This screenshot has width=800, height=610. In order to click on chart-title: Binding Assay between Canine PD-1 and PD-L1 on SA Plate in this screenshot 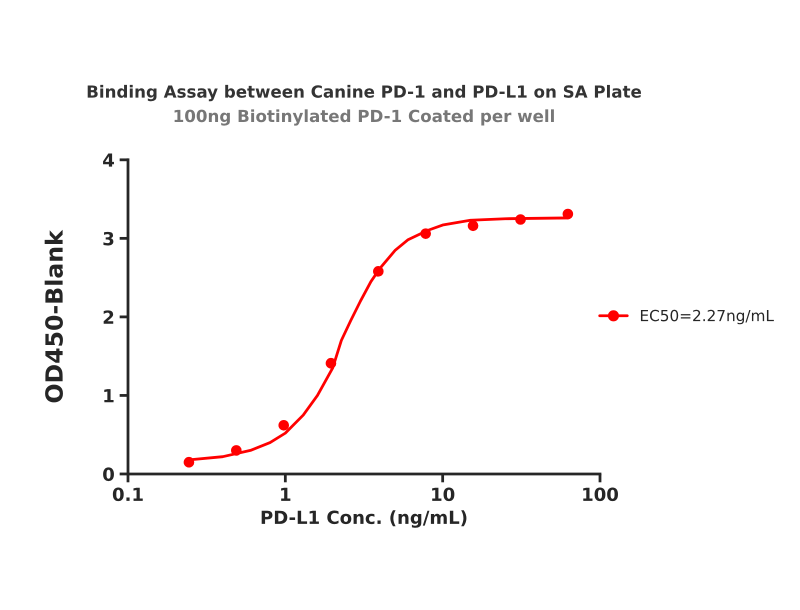, I will do `click(365, 93)`.